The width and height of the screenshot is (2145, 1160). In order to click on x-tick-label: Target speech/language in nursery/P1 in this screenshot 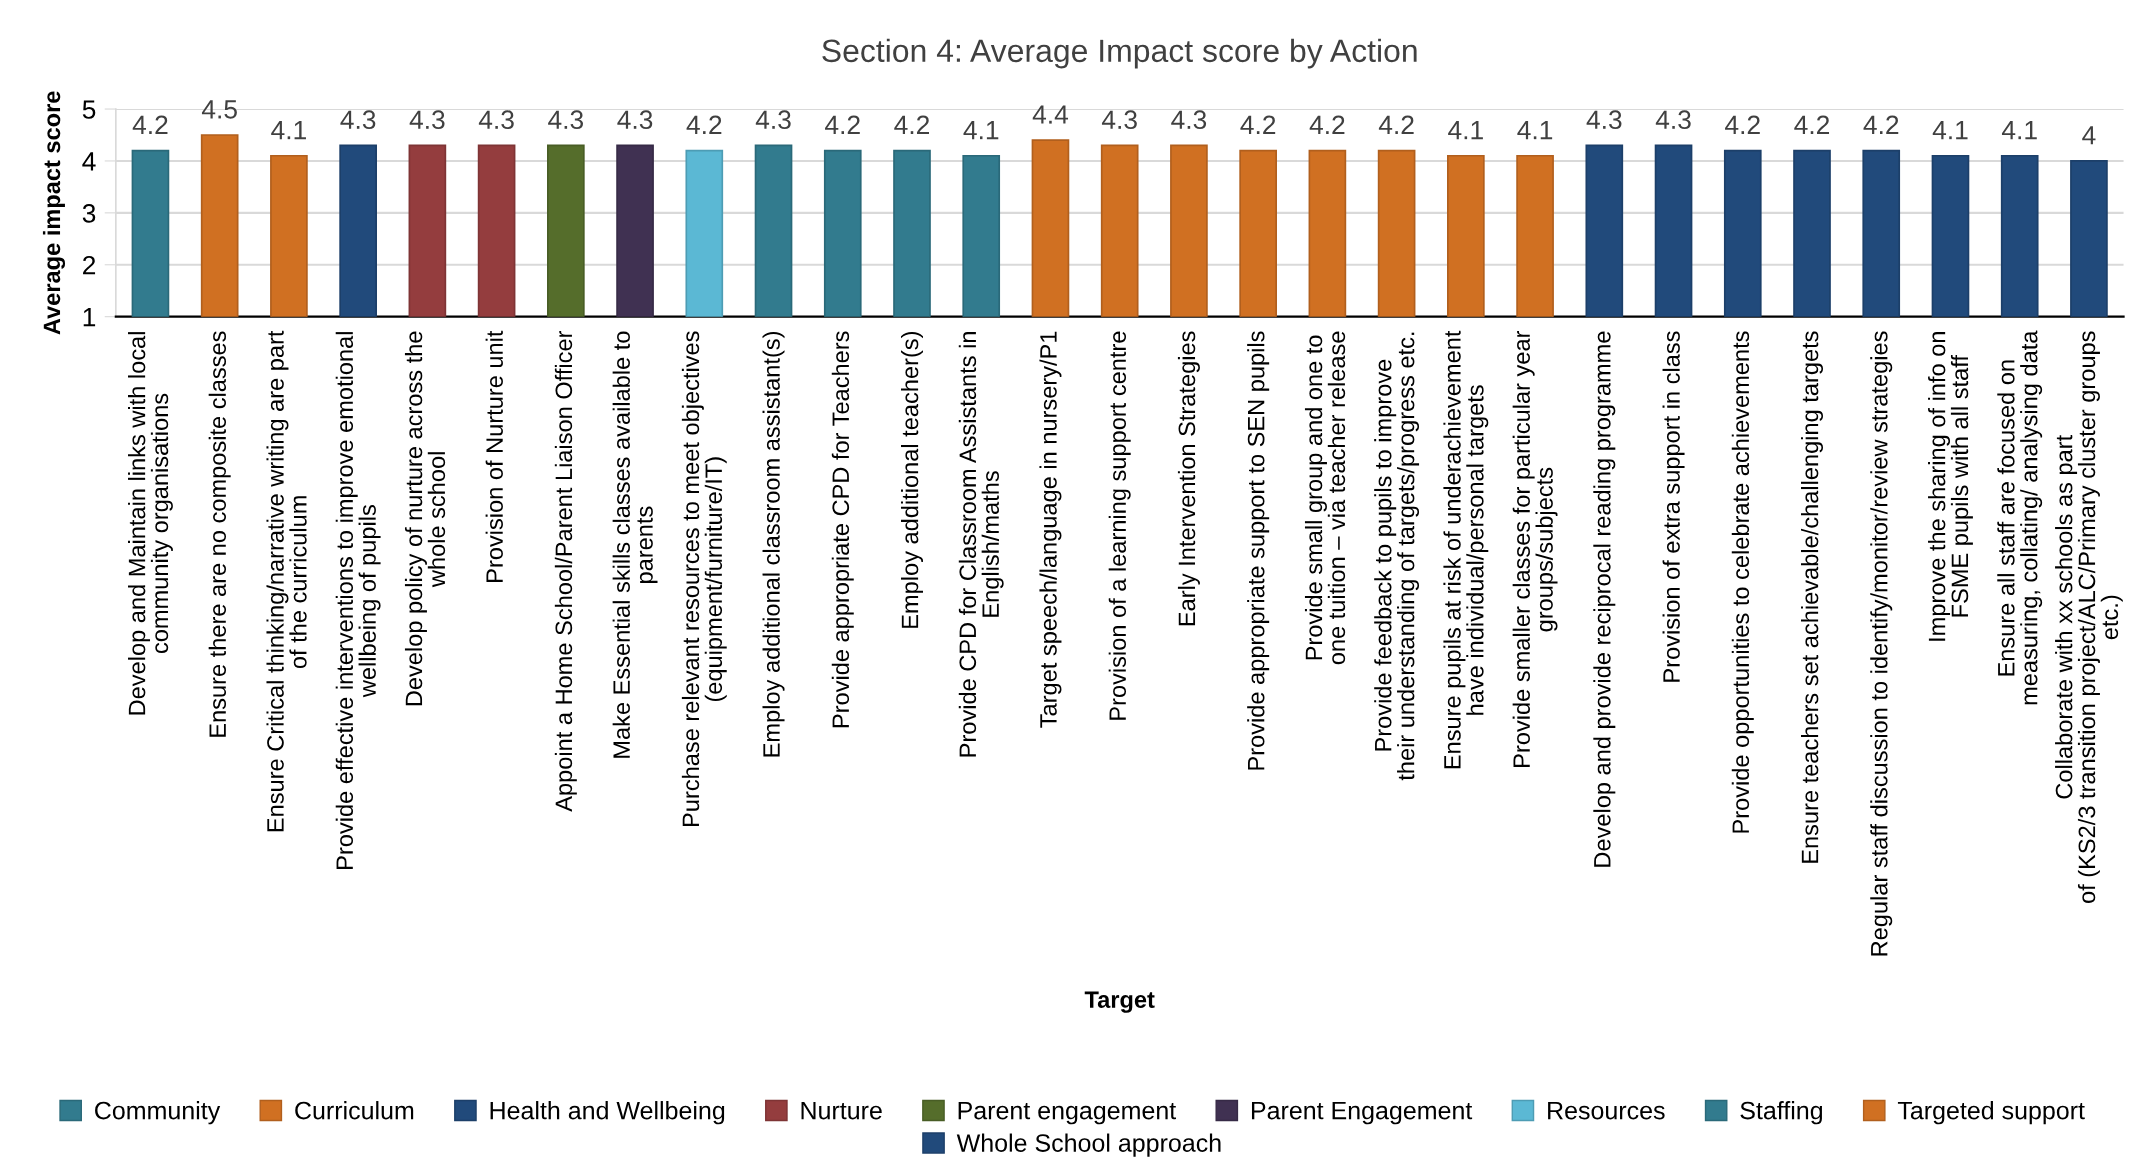, I will do `click(1050, 529)`.